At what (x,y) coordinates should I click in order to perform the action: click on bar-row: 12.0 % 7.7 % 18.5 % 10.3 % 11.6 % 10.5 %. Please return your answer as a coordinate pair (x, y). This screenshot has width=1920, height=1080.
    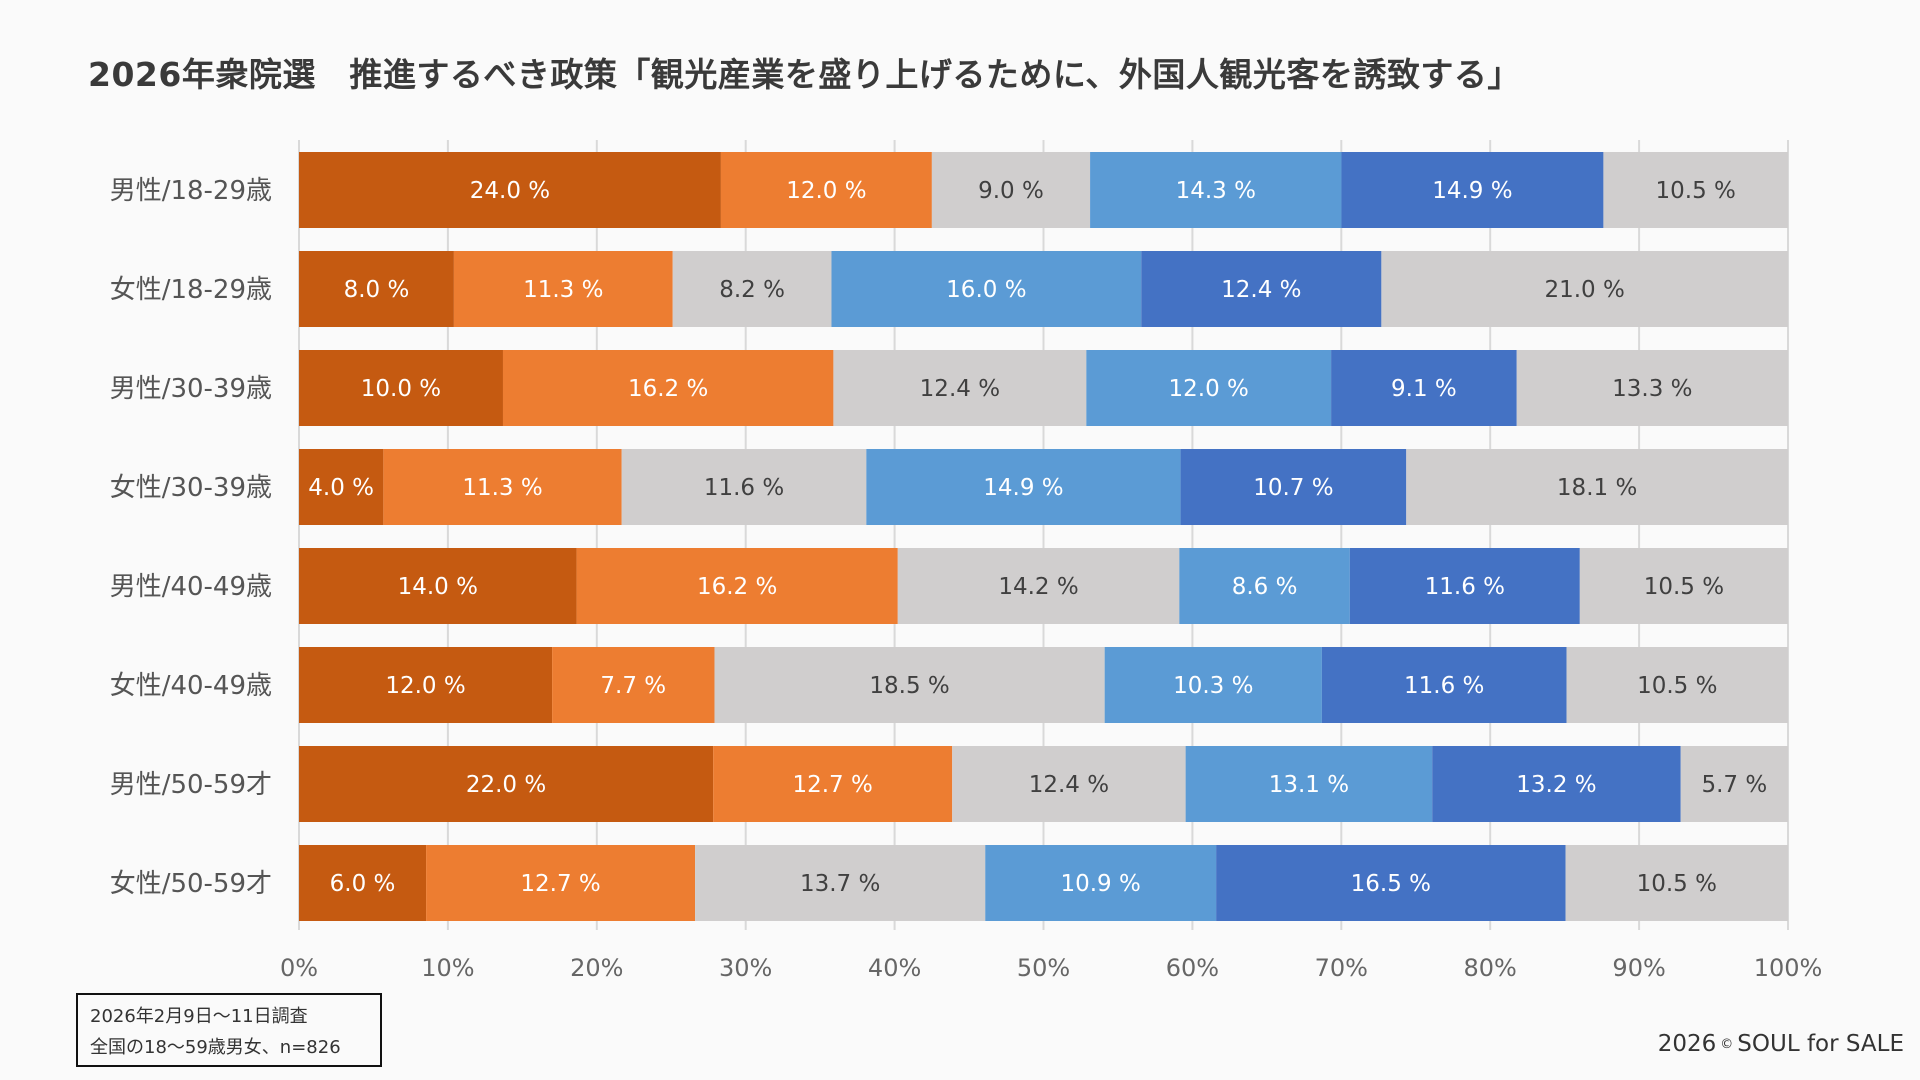
    Looking at the image, I should click on (1043, 685).